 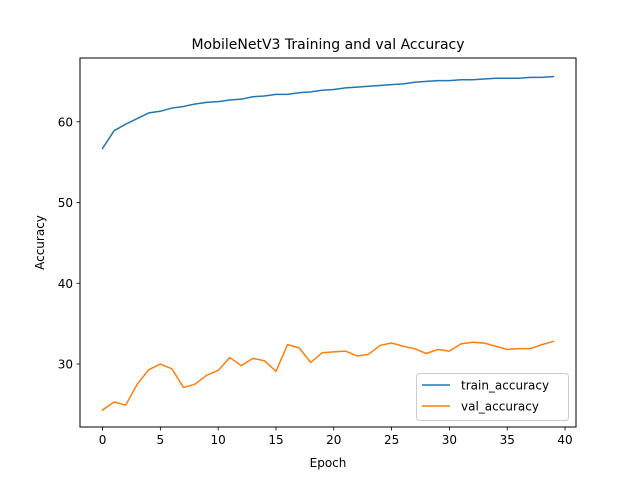 What do you see at coordinates (218, 440) in the screenshot?
I see `x-tick-label: 10` at bounding box center [218, 440].